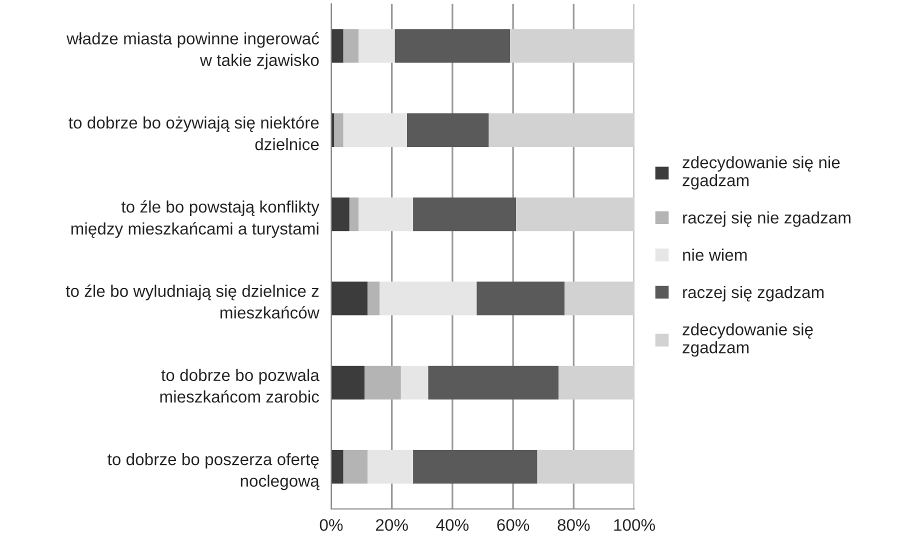 The width and height of the screenshot is (910, 549). Describe the element at coordinates (574, 525) in the screenshot. I see `x-tick-label: 80%` at that location.